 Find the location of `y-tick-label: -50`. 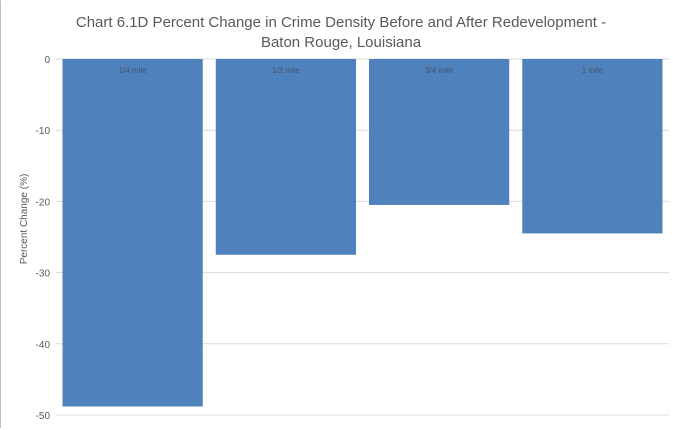

y-tick-label: -50 is located at coordinates (43, 416).